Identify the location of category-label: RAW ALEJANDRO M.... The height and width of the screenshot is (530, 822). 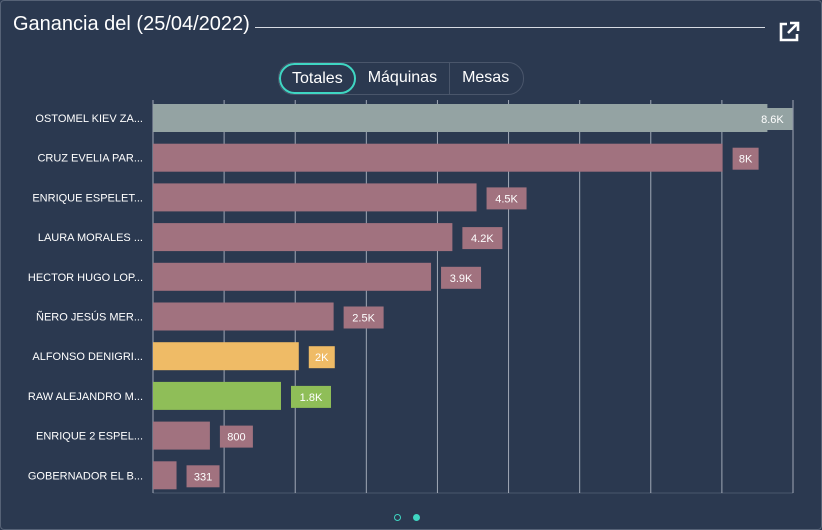
(85, 397).